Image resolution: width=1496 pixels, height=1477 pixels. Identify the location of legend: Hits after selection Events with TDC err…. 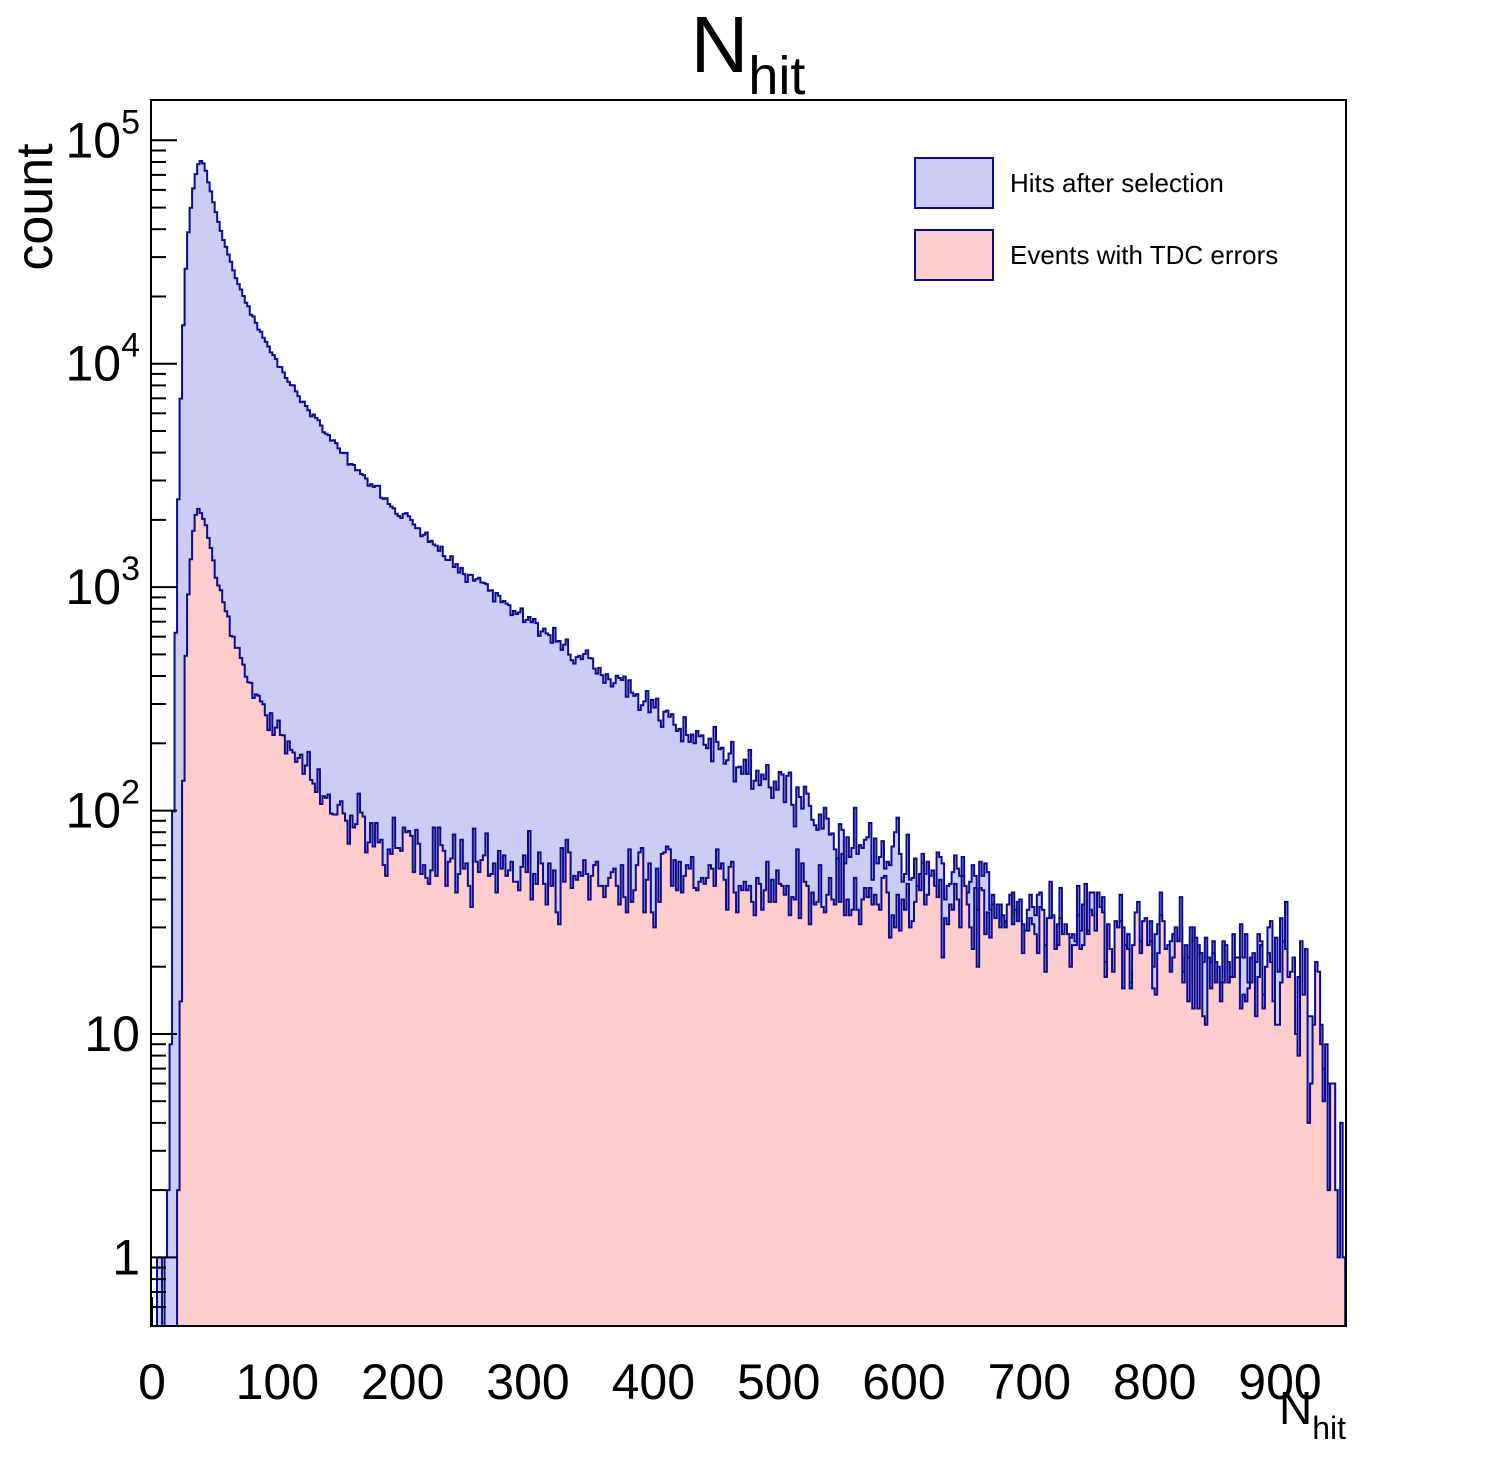
(1096, 219).